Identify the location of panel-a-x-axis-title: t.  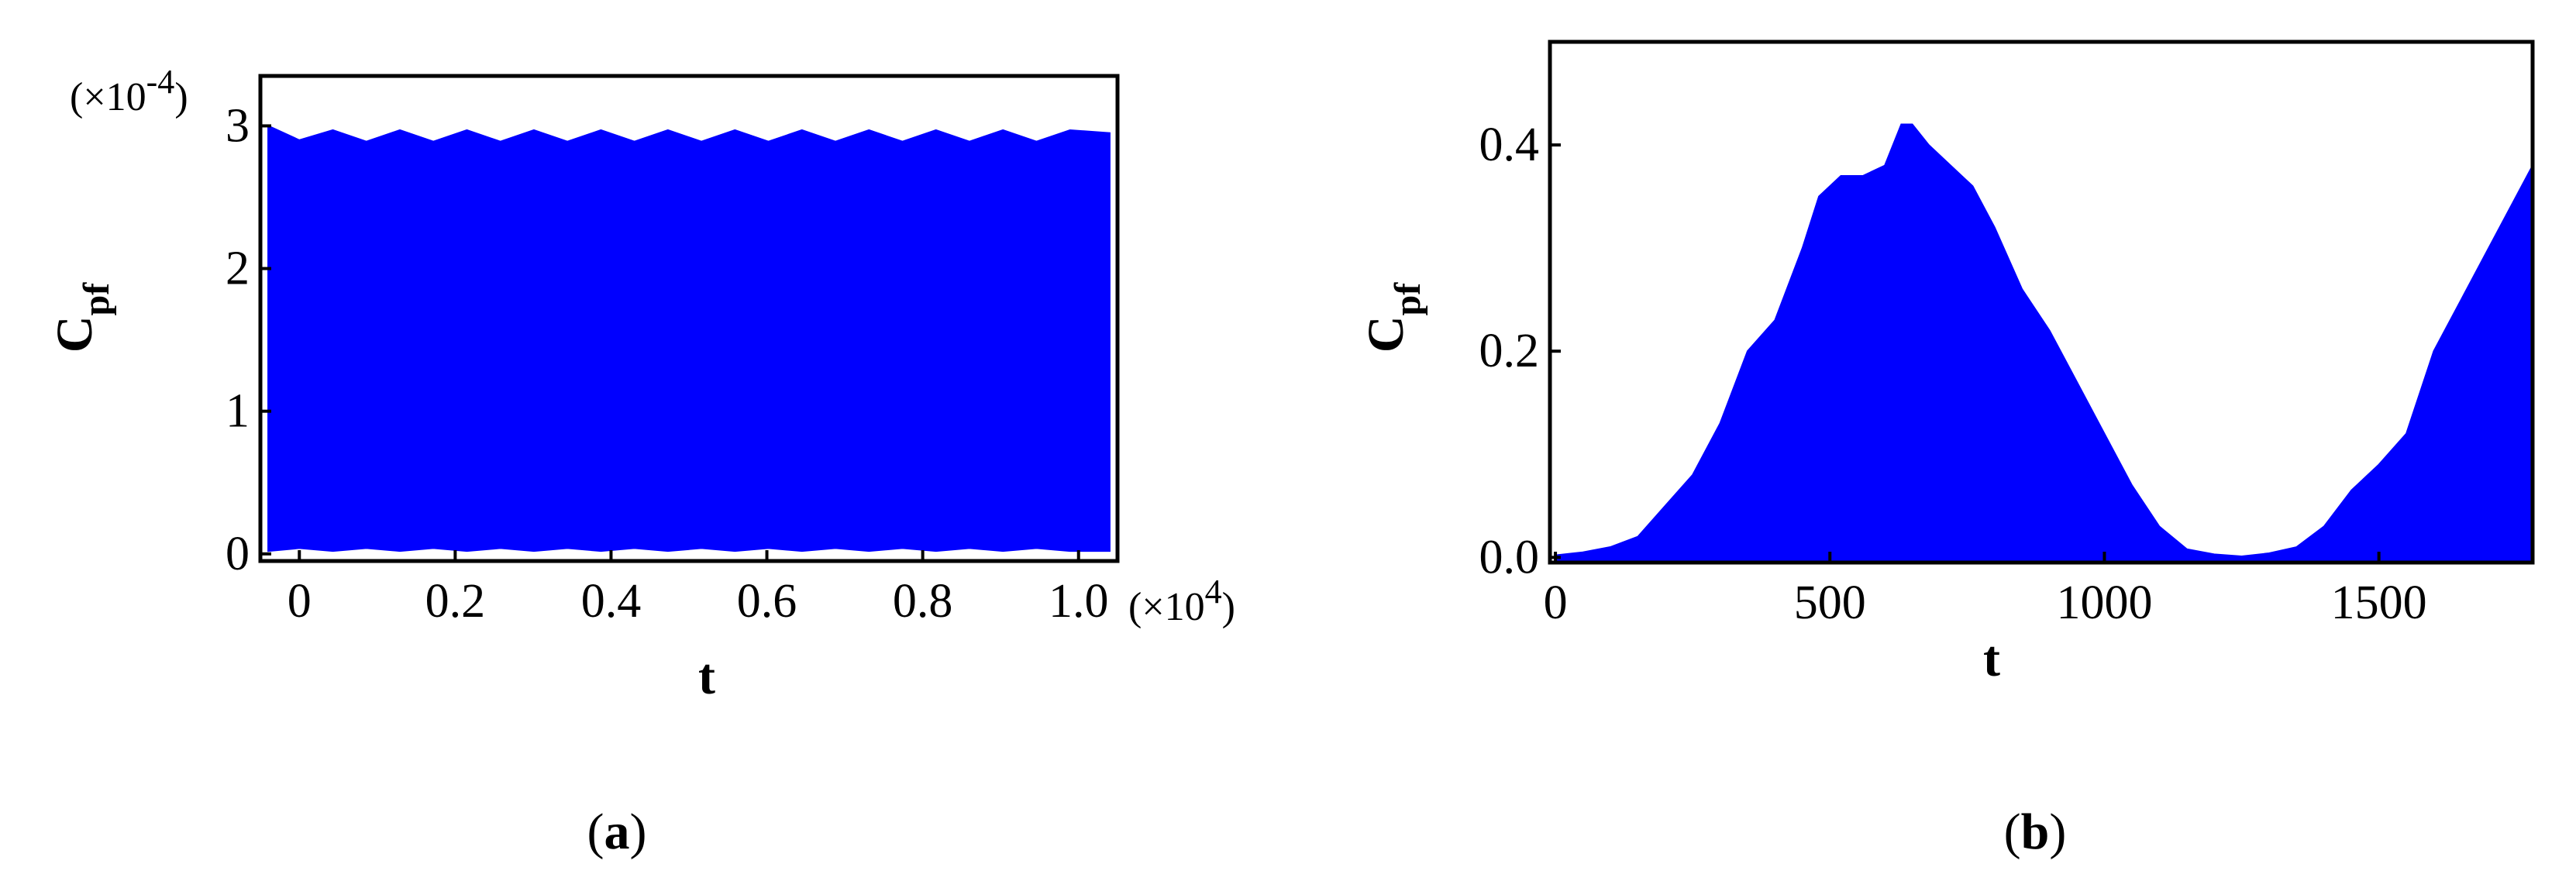
(706, 677).